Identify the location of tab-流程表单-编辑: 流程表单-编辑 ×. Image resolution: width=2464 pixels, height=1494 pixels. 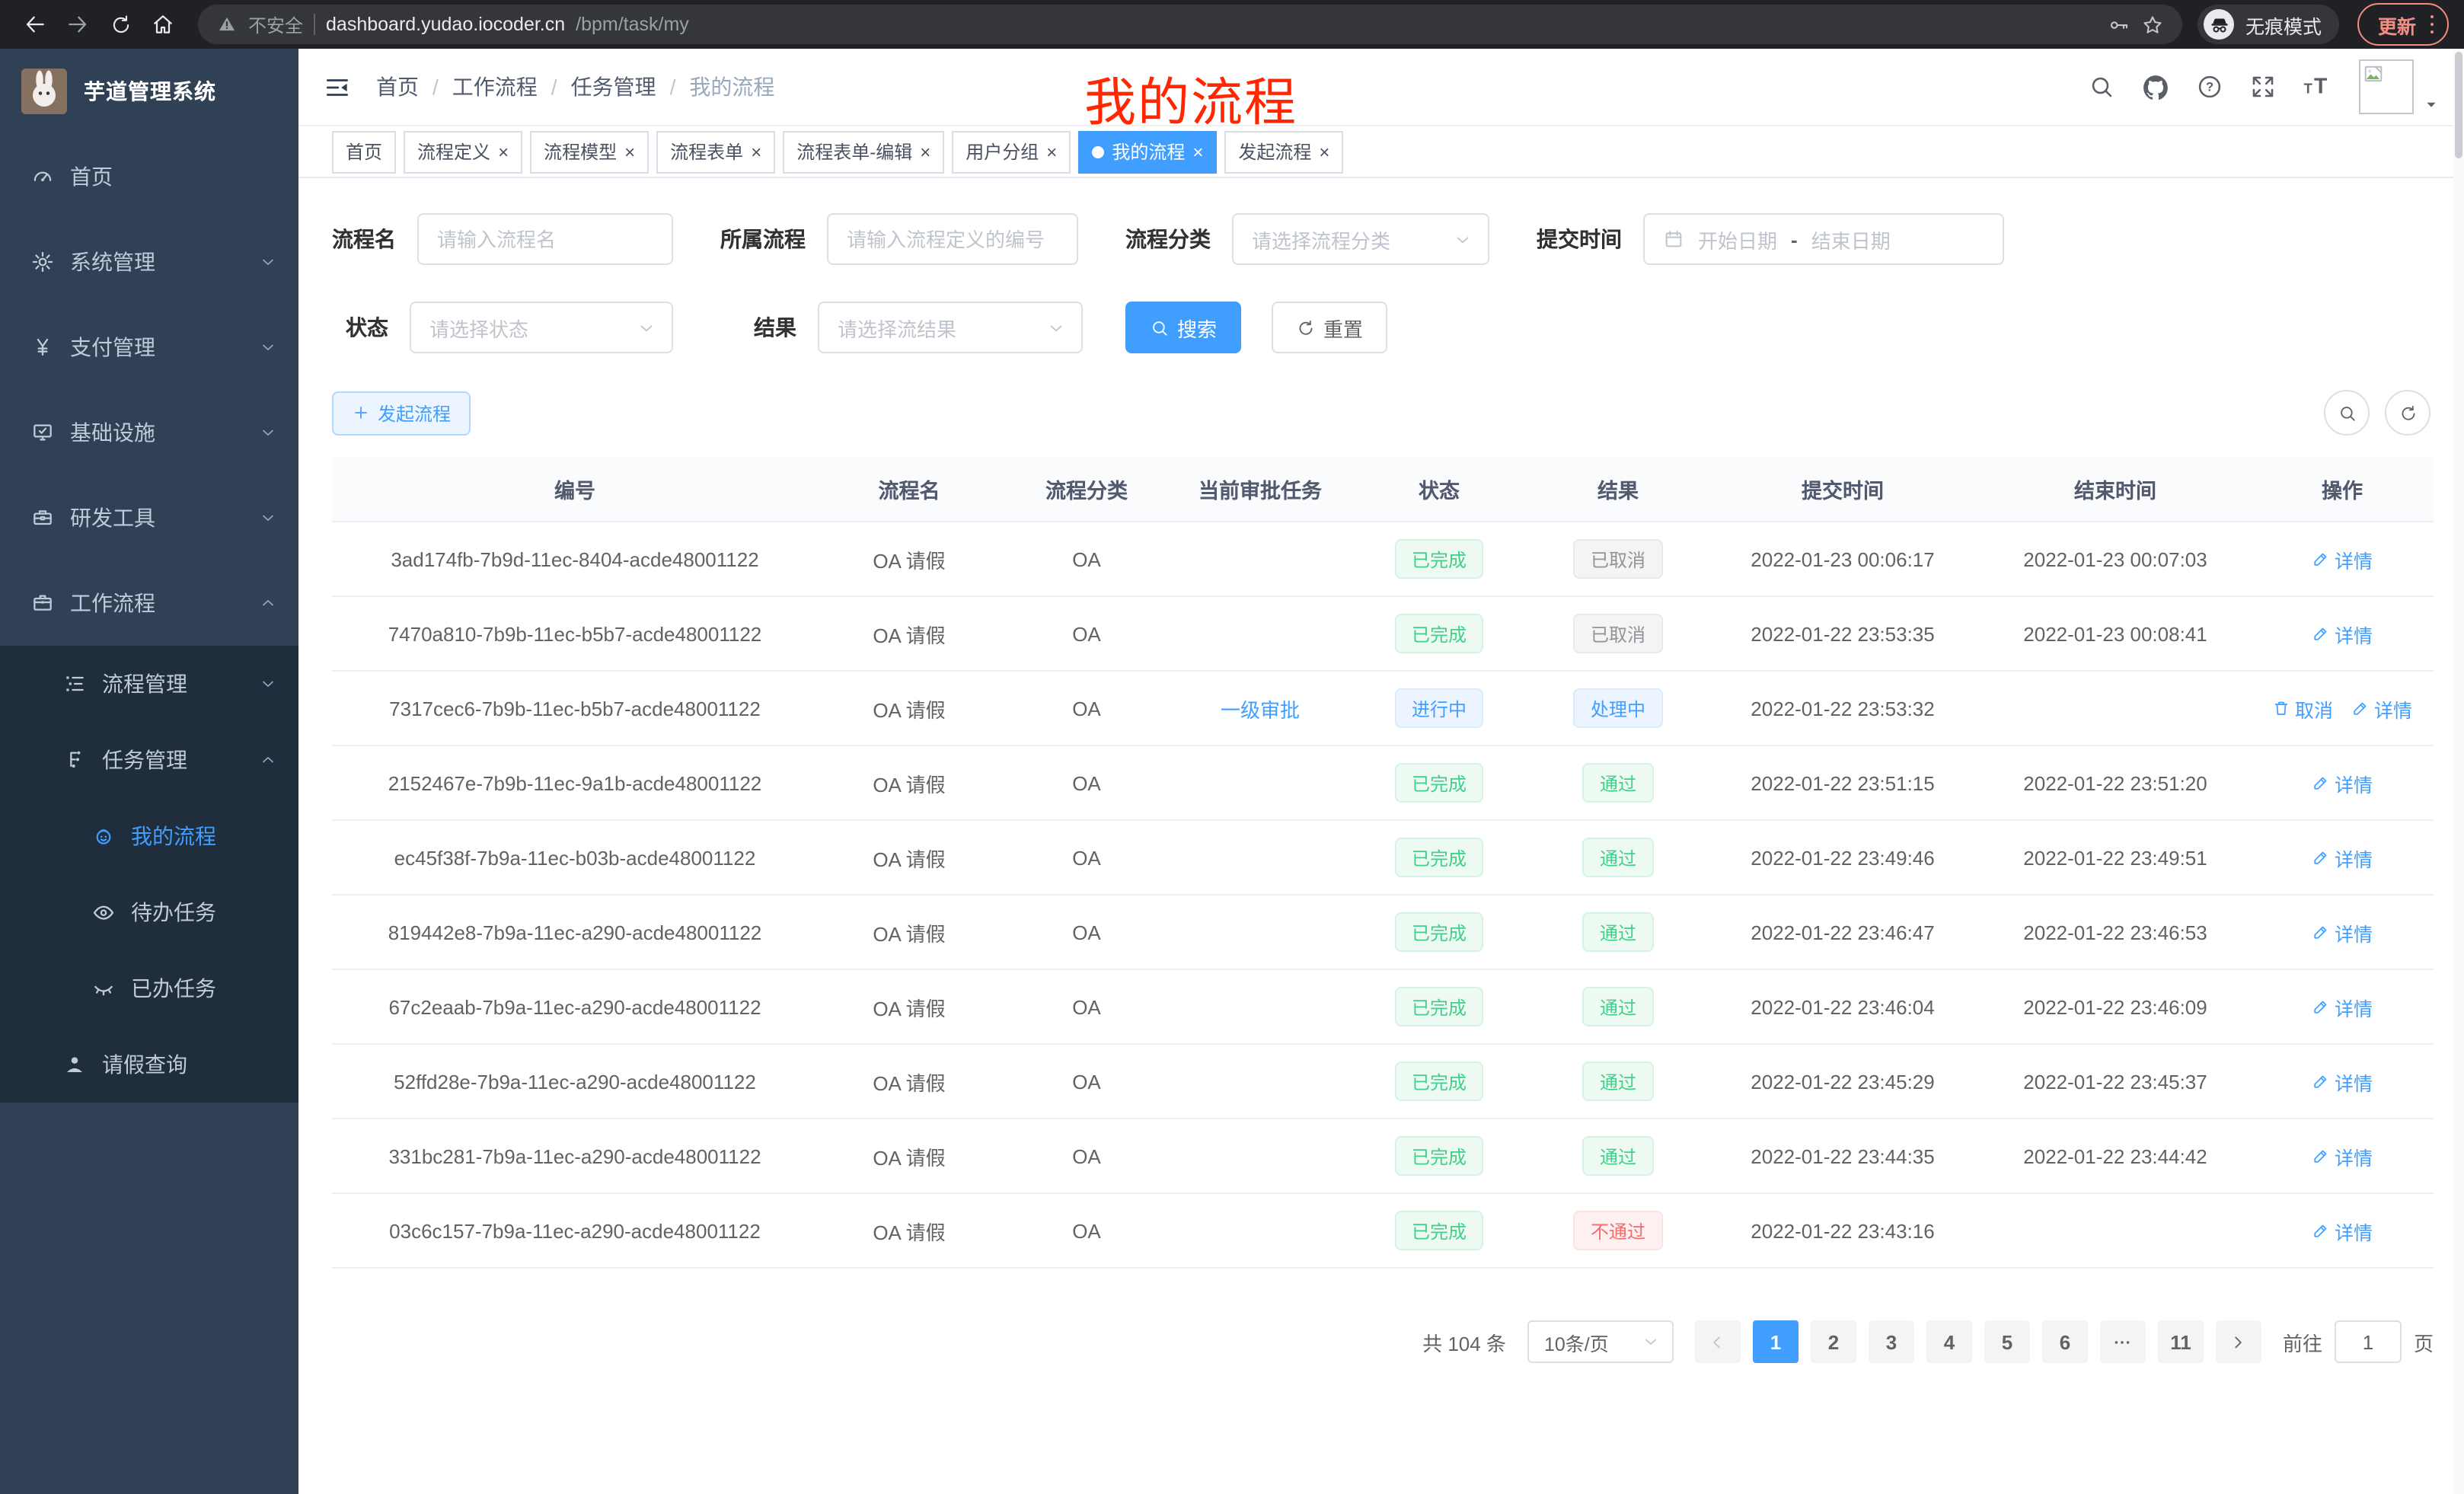
(864, 151).